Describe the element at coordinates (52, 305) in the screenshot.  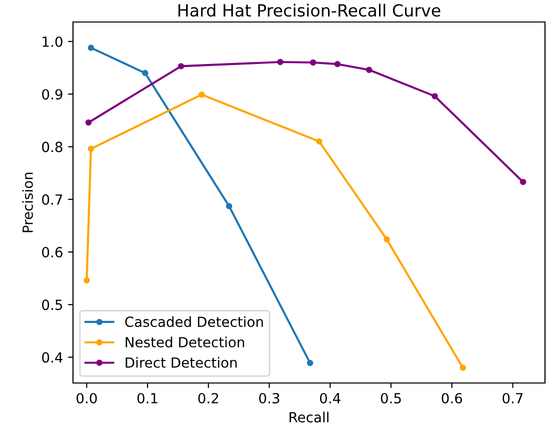
I see `y-tick-label: 0.5` at that location.